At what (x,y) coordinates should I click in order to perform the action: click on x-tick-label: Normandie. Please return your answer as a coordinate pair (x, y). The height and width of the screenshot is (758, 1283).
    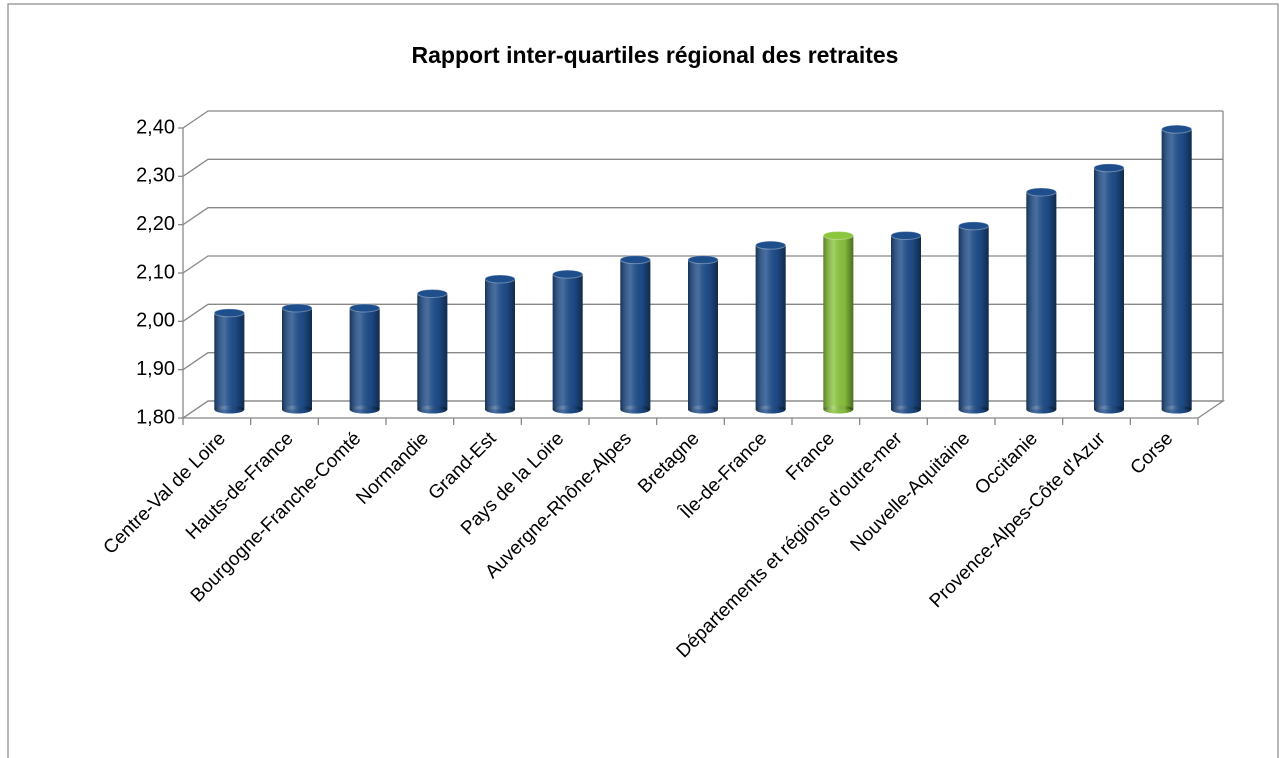
    Looking at the image, I should click on (392, 468).